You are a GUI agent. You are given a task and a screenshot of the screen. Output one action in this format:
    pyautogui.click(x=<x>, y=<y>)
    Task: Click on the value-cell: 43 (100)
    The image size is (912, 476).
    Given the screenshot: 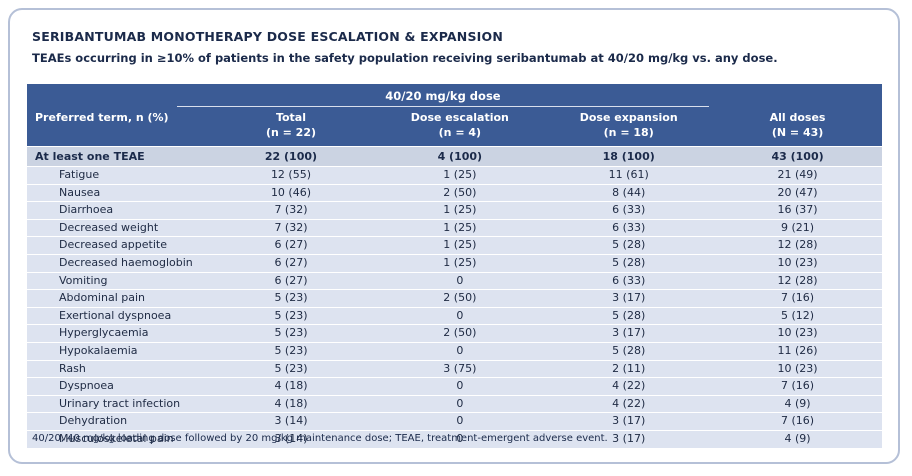 What is the action you would take?
    pyautogui.click(x=797, y=156)
    